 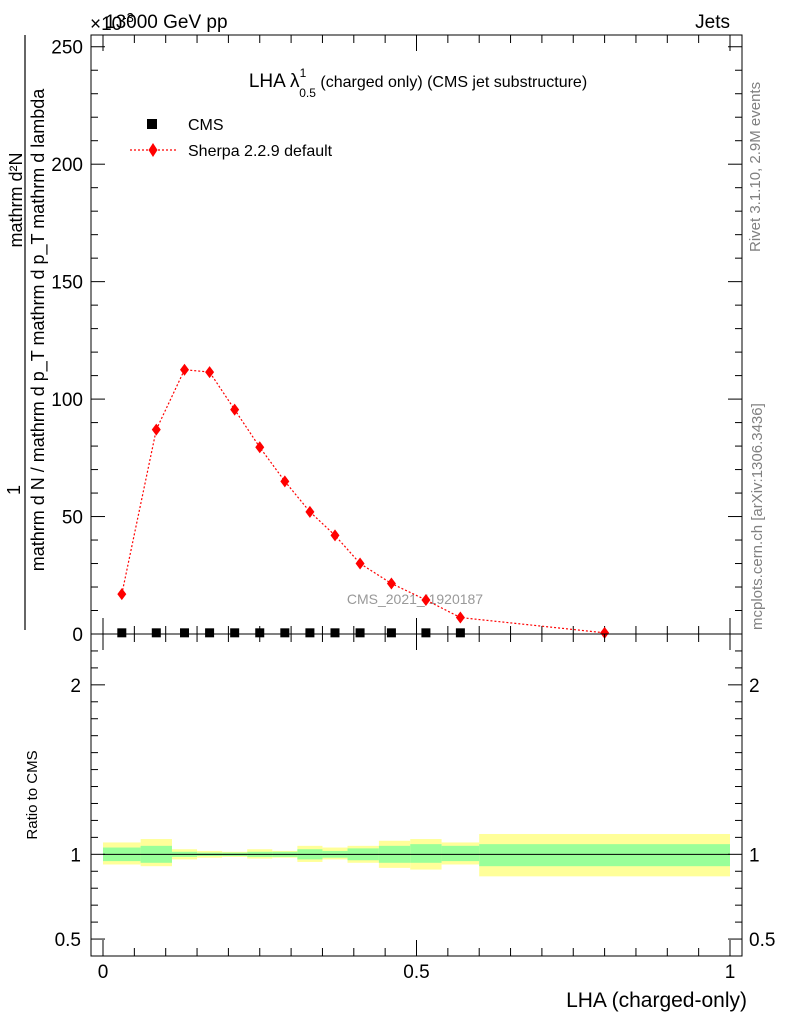 I want to click on header-left-title: 13000 GeV pp, so click(x=166, y=22).